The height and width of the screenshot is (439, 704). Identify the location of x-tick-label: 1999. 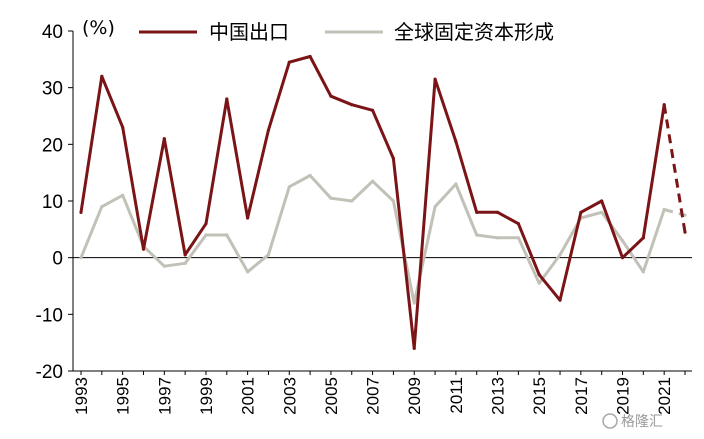
(206, 396).